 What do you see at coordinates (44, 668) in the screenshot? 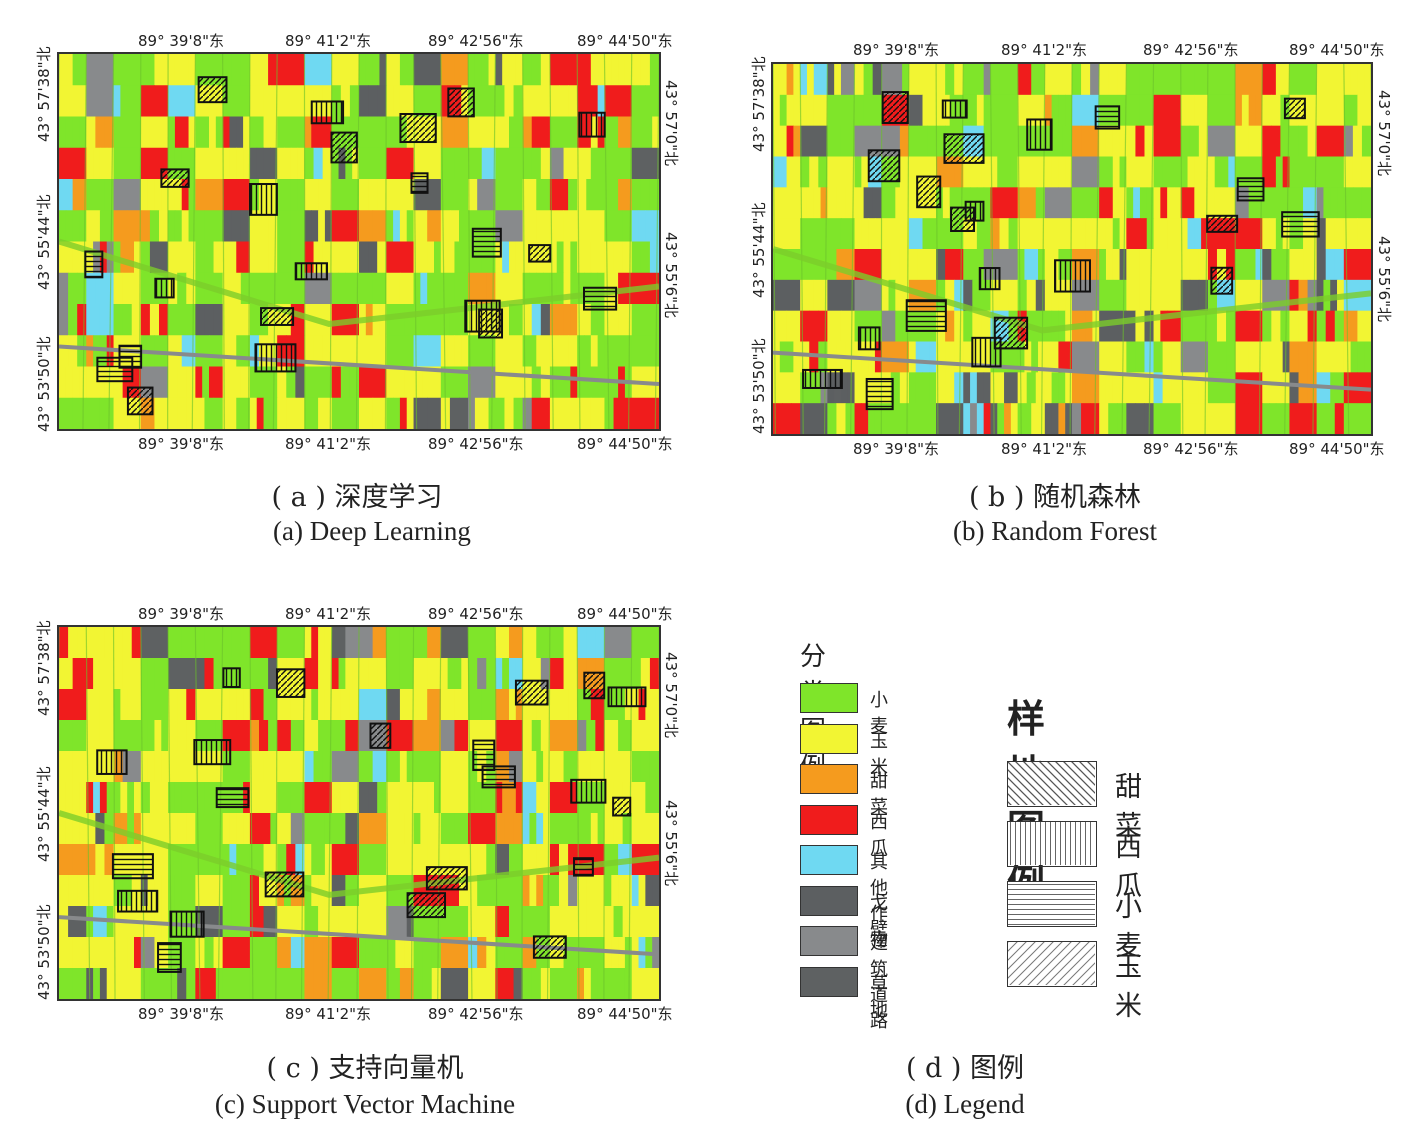
I see `lat-label: 43° 57'38"北` at bounding box center [44, 668].